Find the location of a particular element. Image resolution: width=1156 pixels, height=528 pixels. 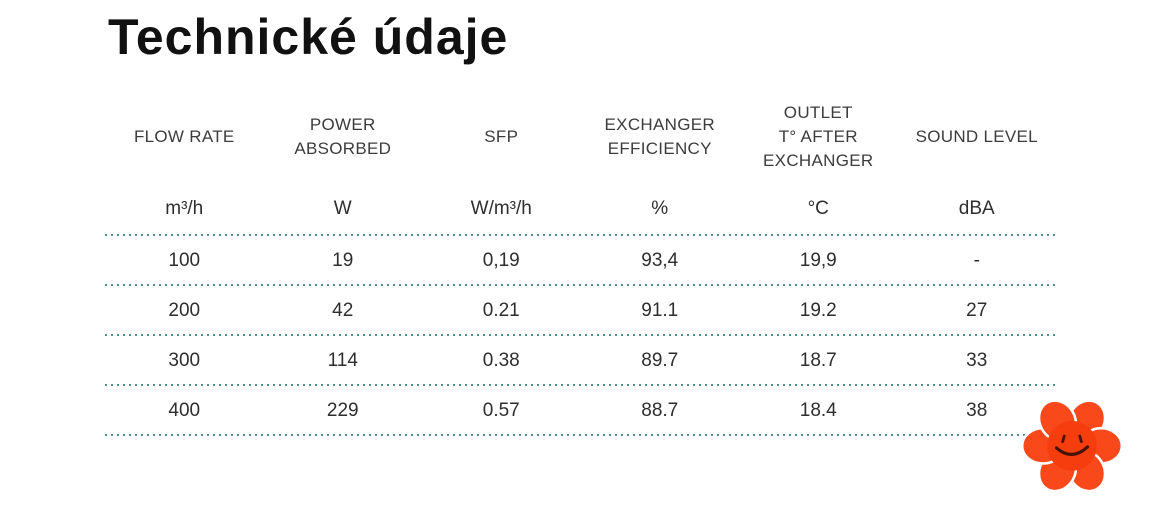

unit-power-absorbed: W is located at coordinates (342, 208).